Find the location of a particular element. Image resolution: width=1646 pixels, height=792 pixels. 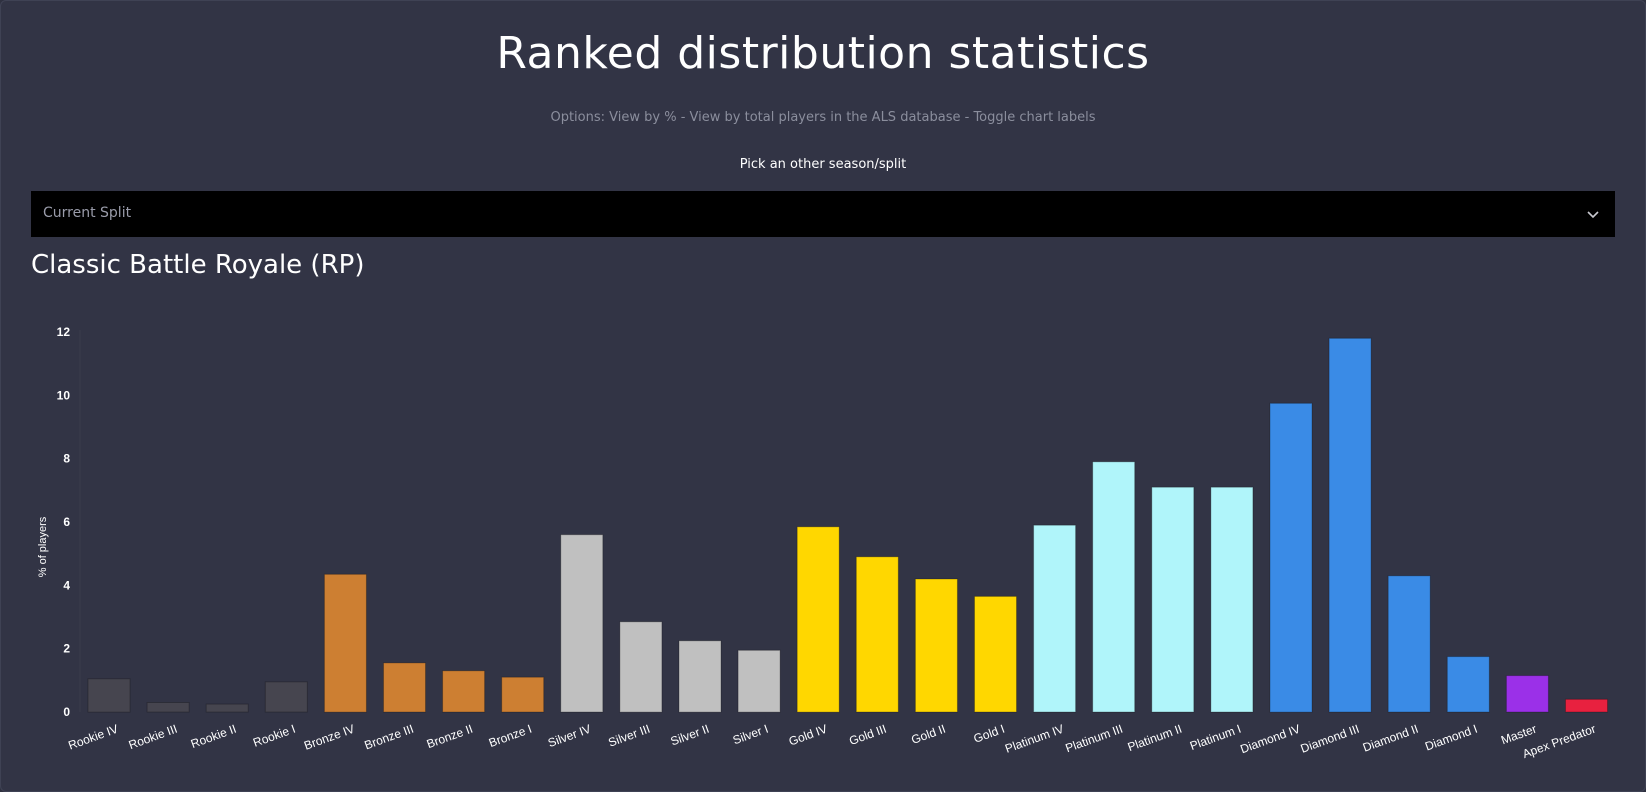

x-tick-label: Silver IV is located at coordinates (569, 736).